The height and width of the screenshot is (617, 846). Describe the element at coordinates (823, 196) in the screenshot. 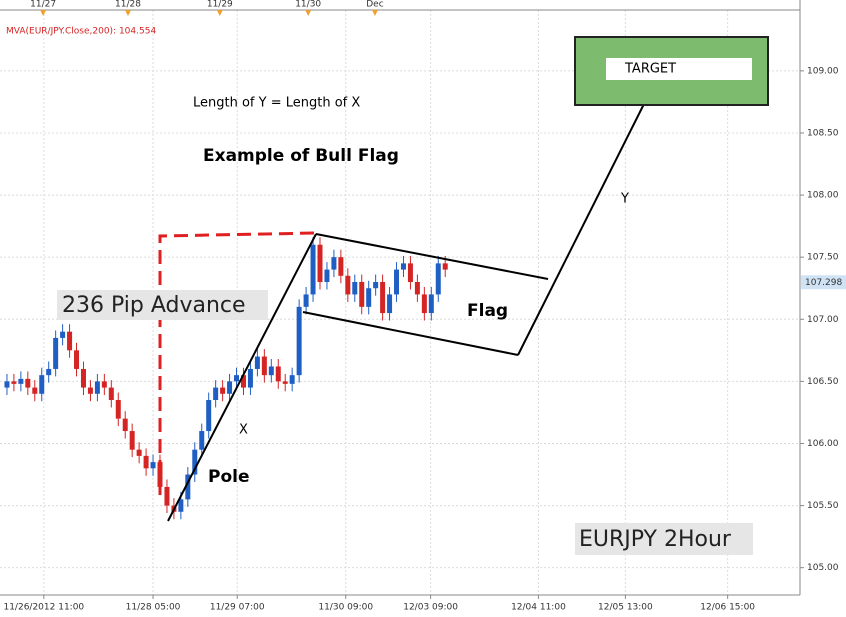

I see `y-tick-label: 108.00` at that location.